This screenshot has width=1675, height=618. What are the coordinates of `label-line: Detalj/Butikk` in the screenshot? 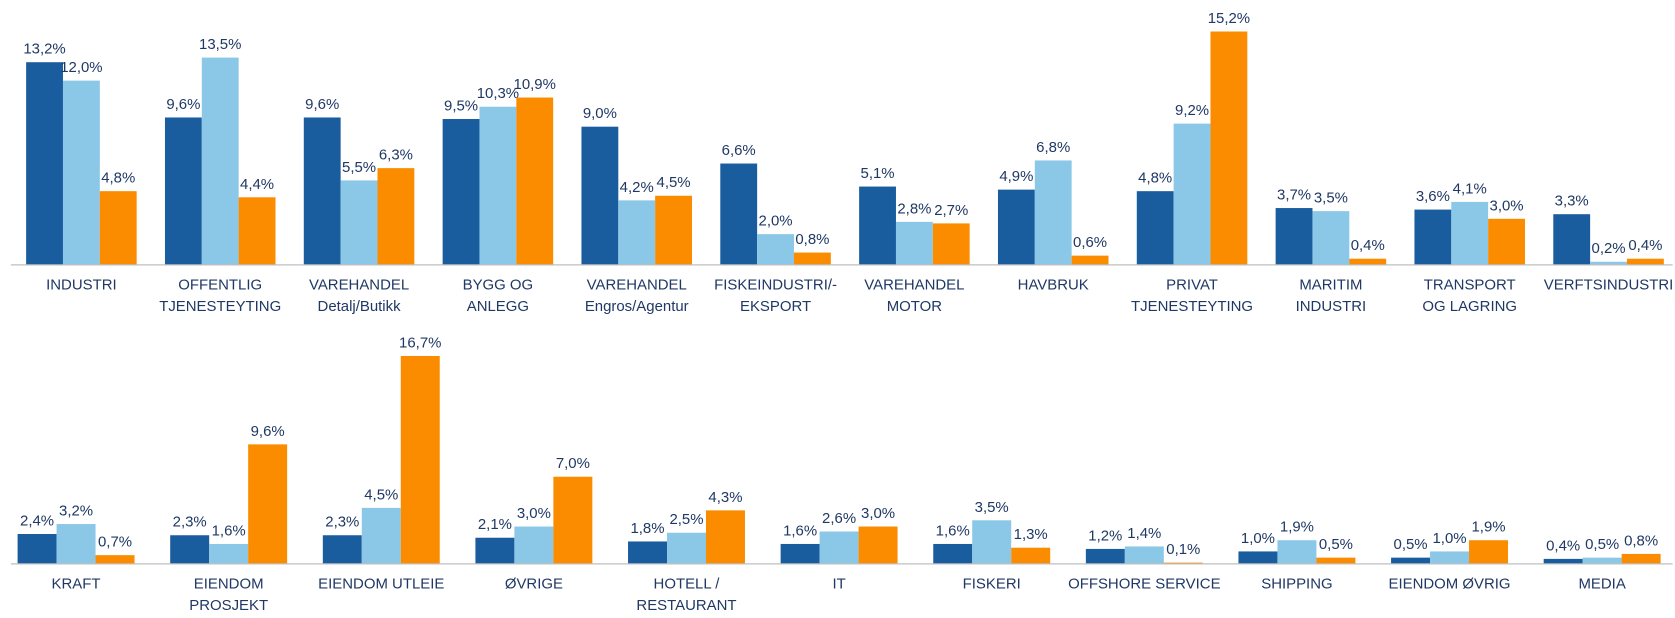 It's located at (360, 306).